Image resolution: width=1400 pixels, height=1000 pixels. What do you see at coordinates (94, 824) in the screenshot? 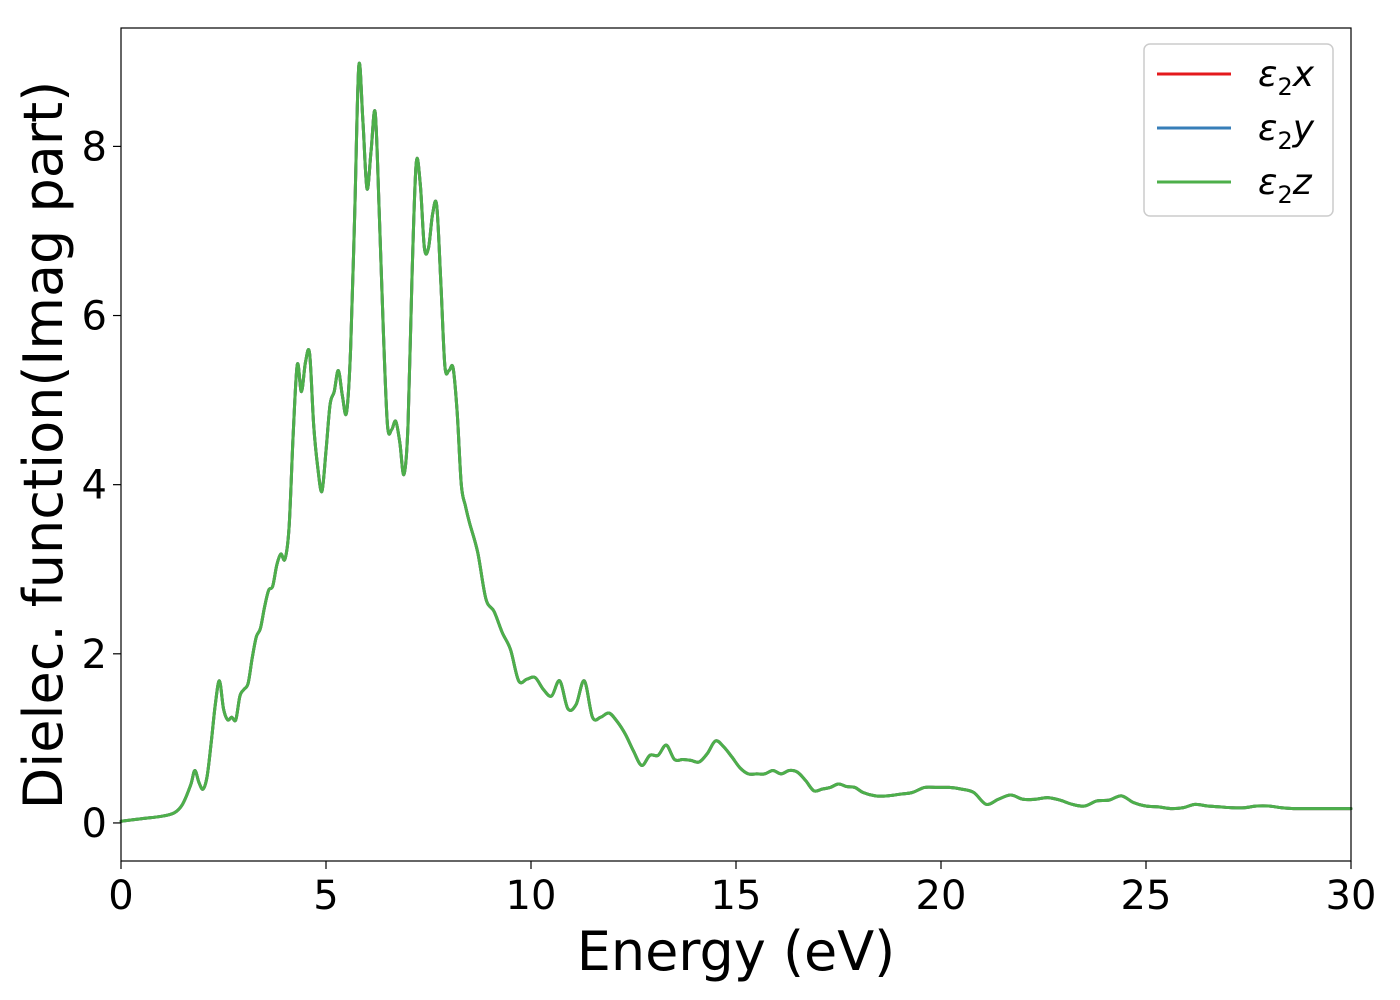
I see `y-tick-label: 0` at bounding box center [94, 824].